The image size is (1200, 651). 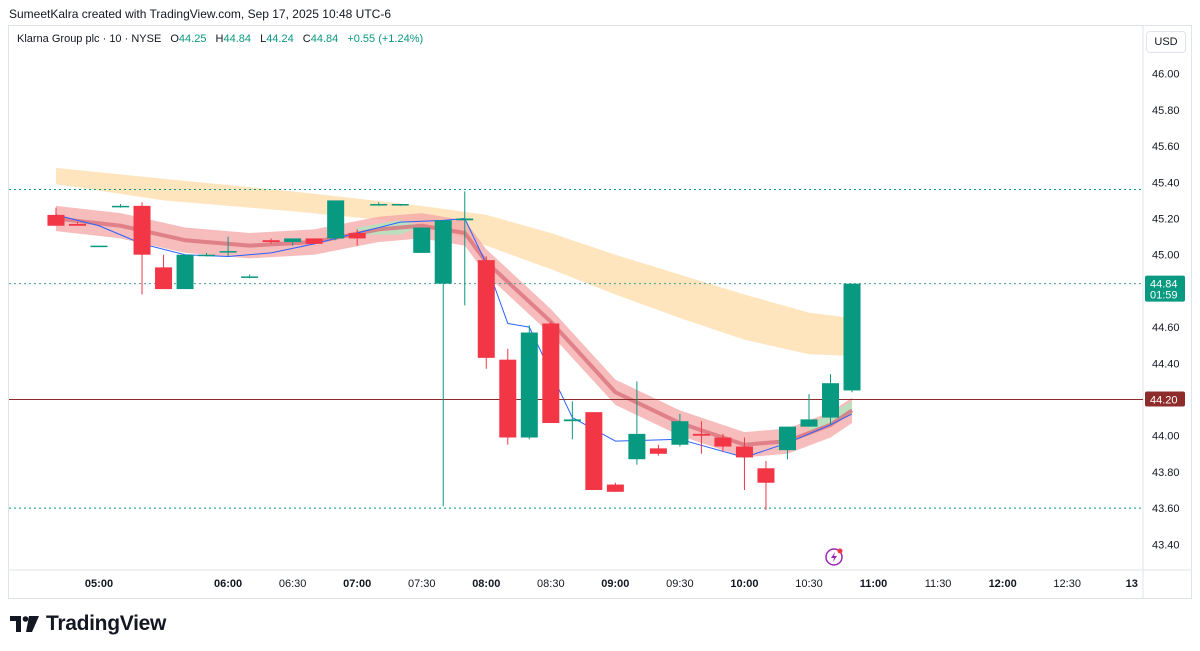 What do you see at coordinates (106, 623) in the screenshot?
I see `brand-name: TradingView` at bounding box center [106, 623].